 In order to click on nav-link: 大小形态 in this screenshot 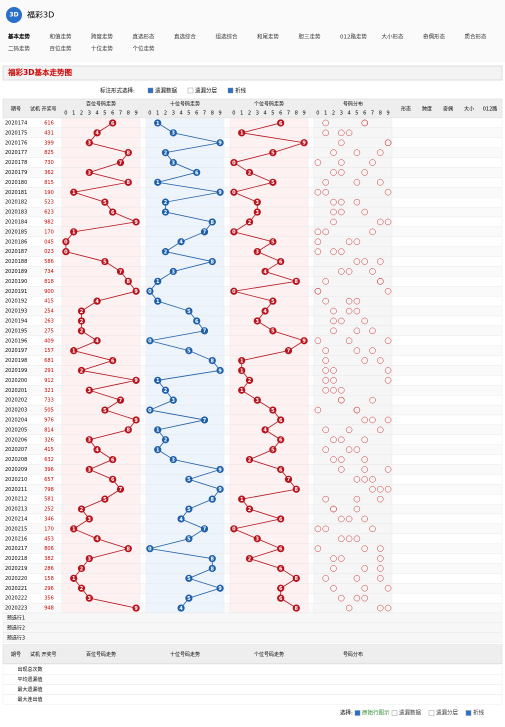, I will do `click(393, 37)`.